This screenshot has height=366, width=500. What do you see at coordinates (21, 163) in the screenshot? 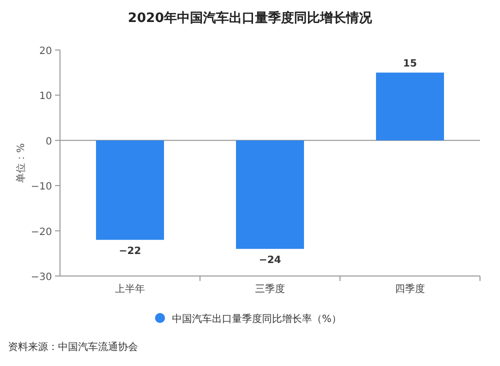
I see `y-axis-title: 单位：%` at bounding box center [21, 163].